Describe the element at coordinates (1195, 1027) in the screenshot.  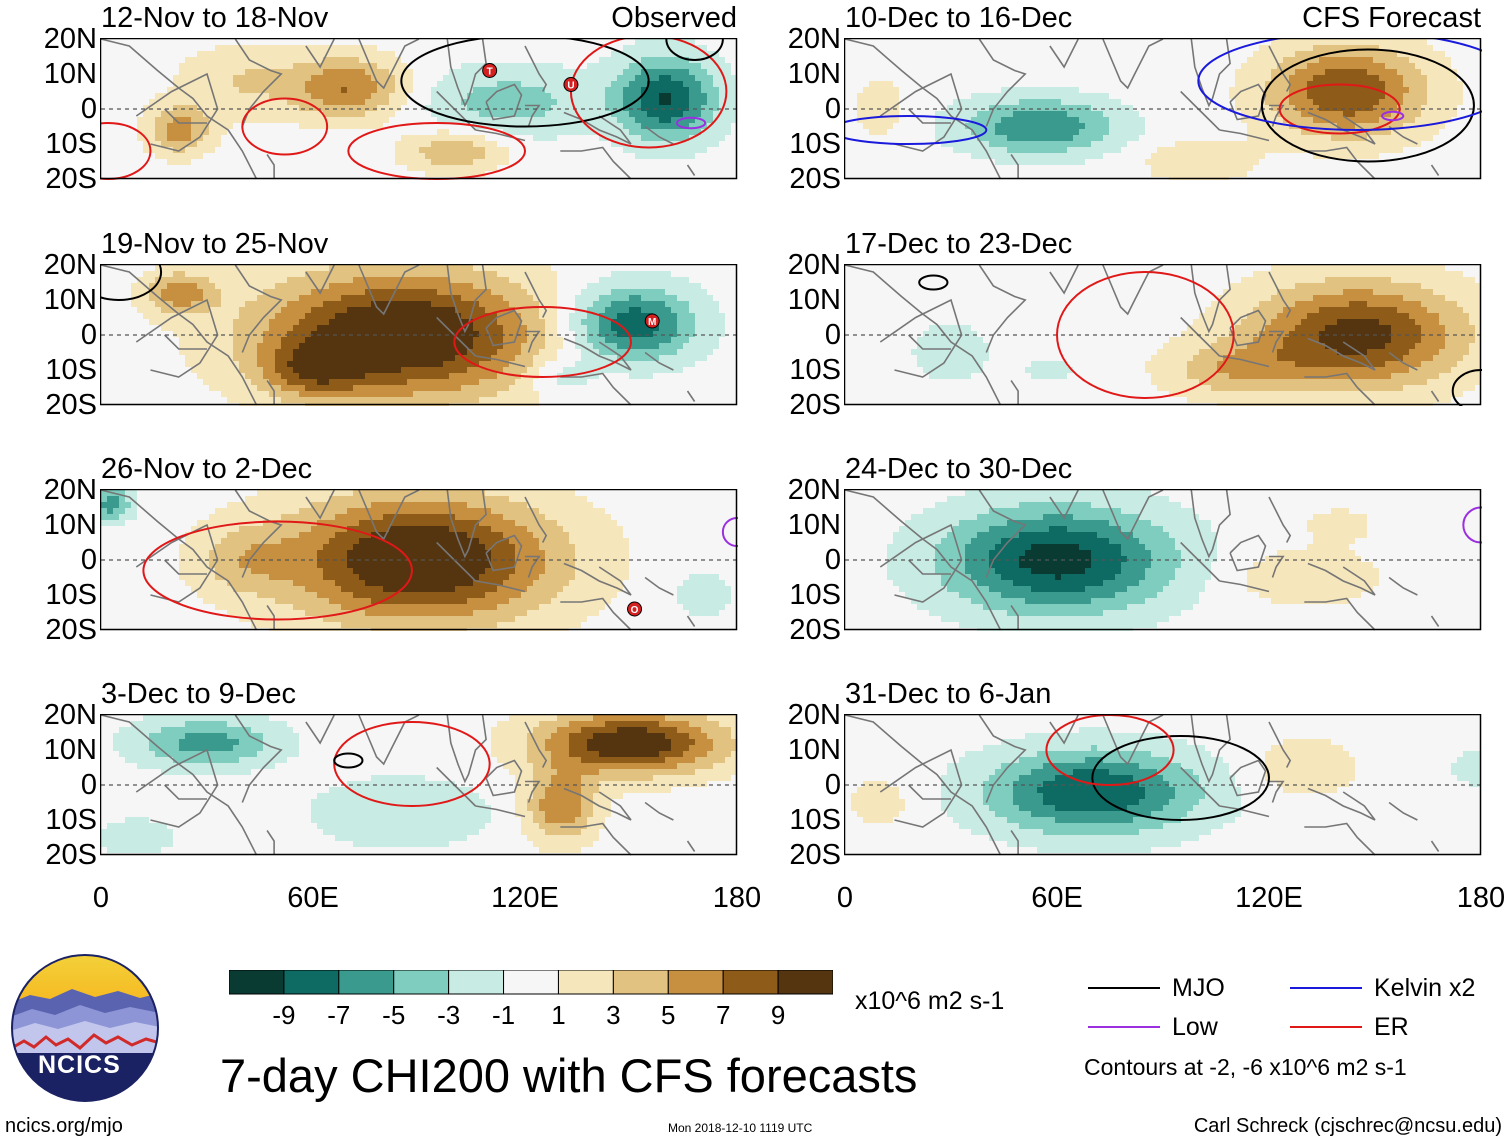
I see `legend-label: Low` at that location.